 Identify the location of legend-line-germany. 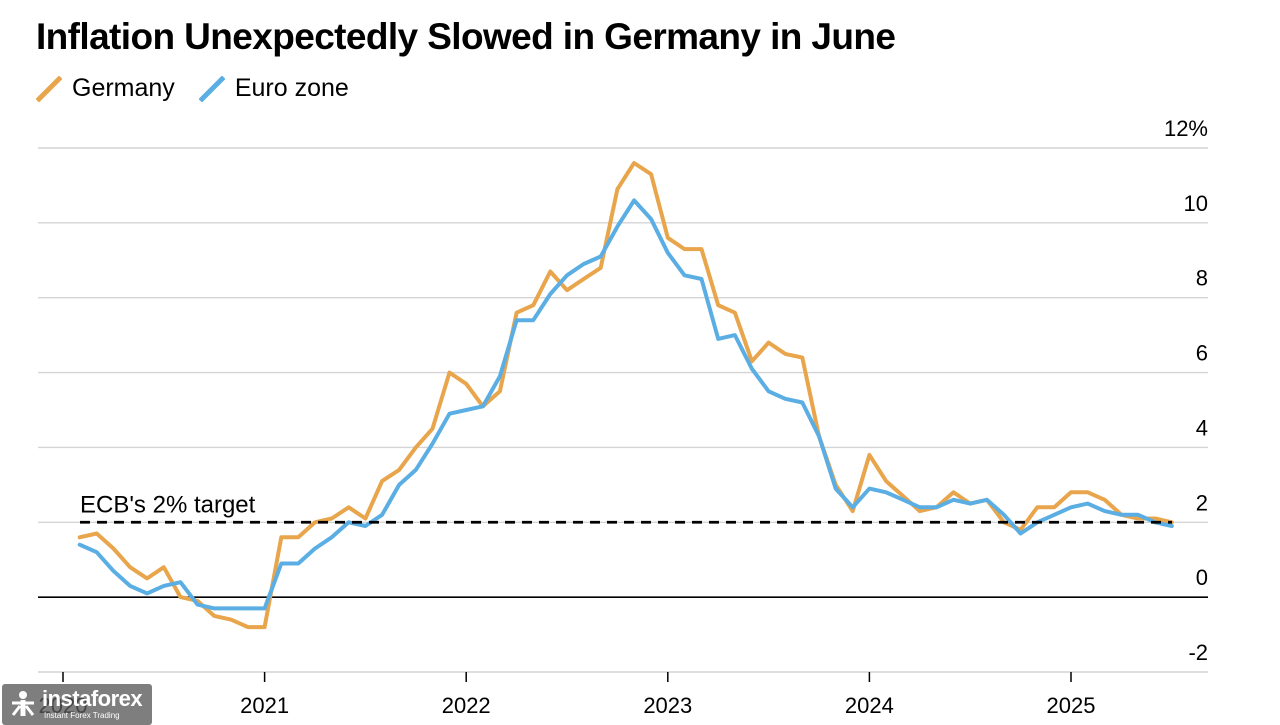
(49, 88).